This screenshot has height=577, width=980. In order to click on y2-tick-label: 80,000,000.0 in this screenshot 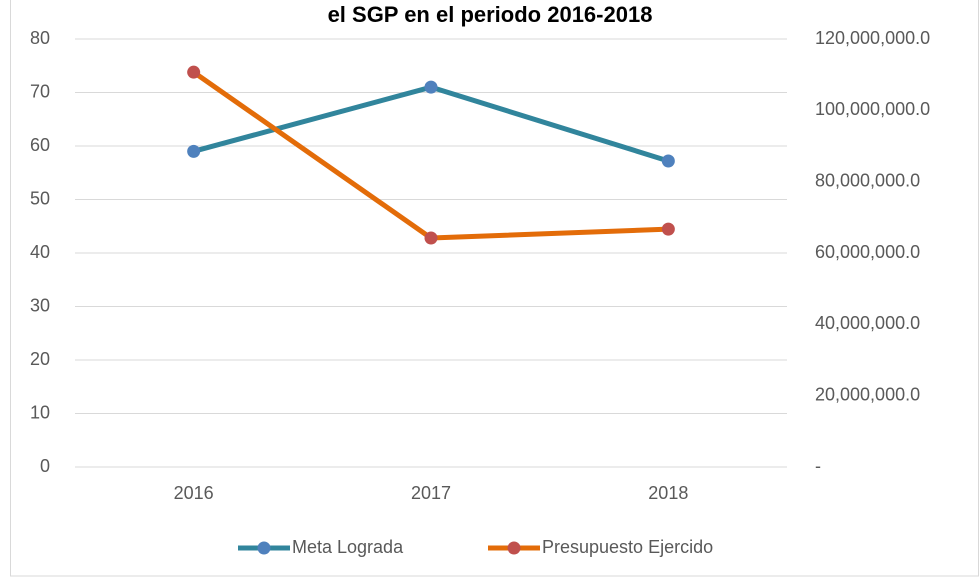, I will do `click(867, 180)`.